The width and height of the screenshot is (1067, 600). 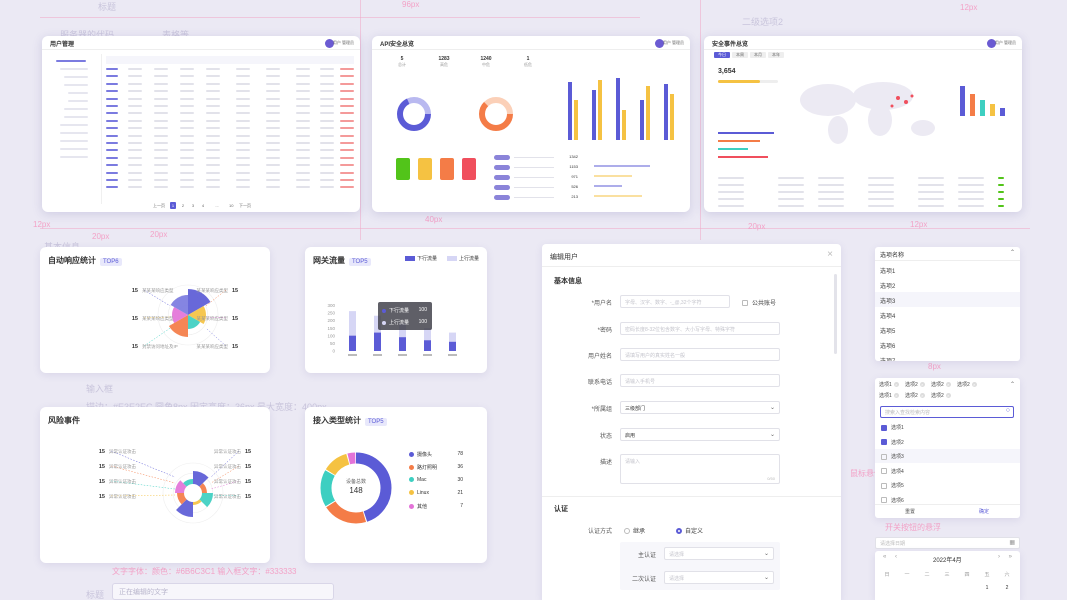 I want to click on search-icon: ○, so click(x=1007, y=410).